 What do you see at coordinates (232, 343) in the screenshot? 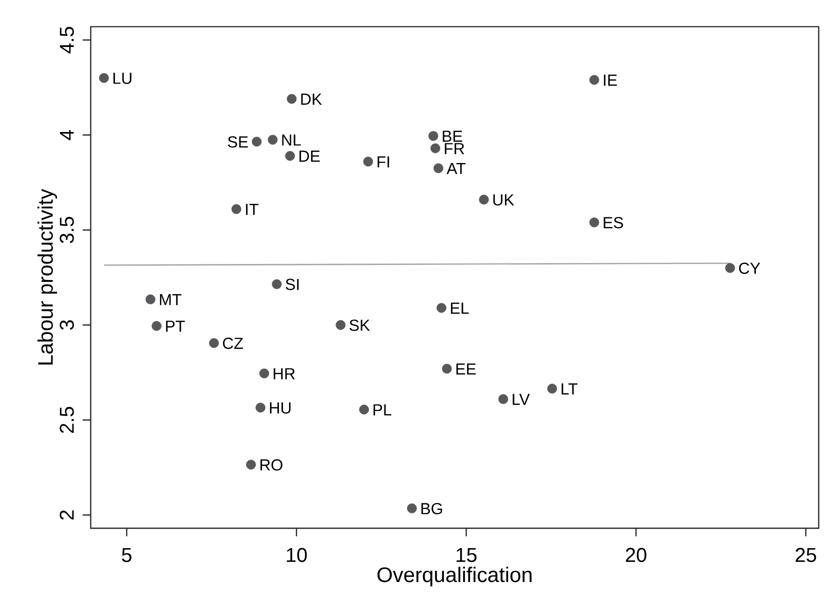
I see `data-label: CZ` at bounding box center [232, 343].